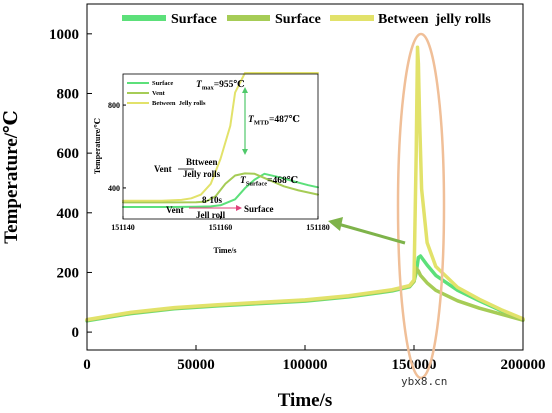  Describe the element at coordinates (162, 83) in the screenshot. I see `inset-legend-label-surface: Surface` at that location.